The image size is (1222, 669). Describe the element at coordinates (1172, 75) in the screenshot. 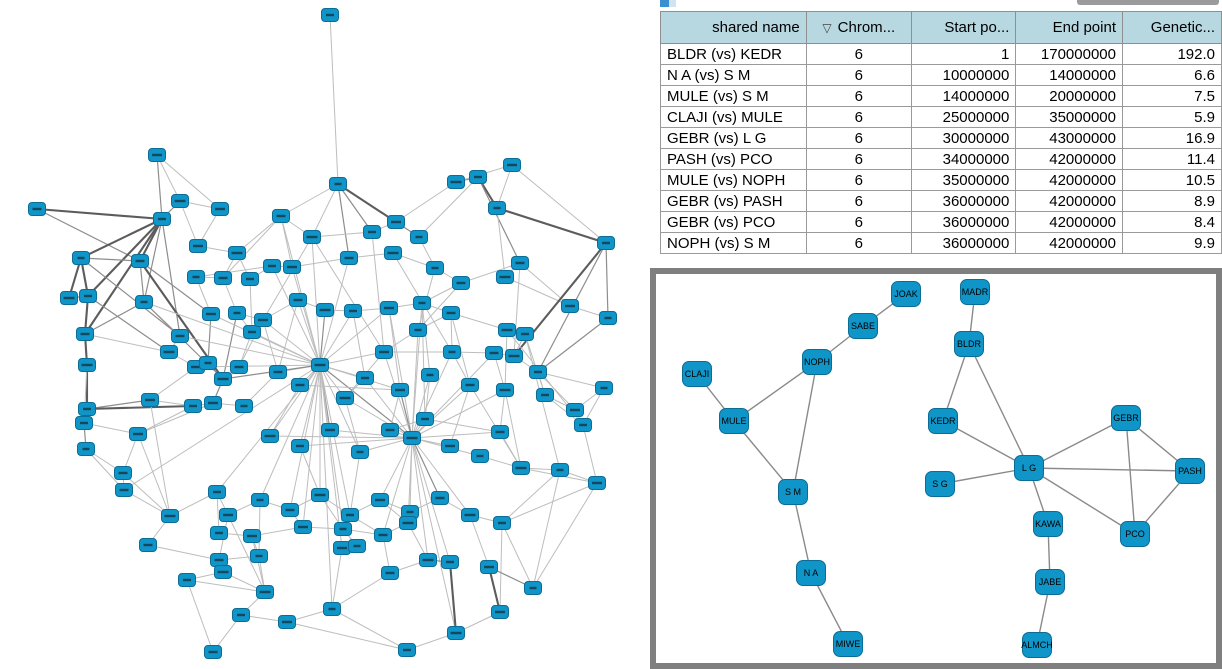

I see `table-cell: 6.6` at that location.